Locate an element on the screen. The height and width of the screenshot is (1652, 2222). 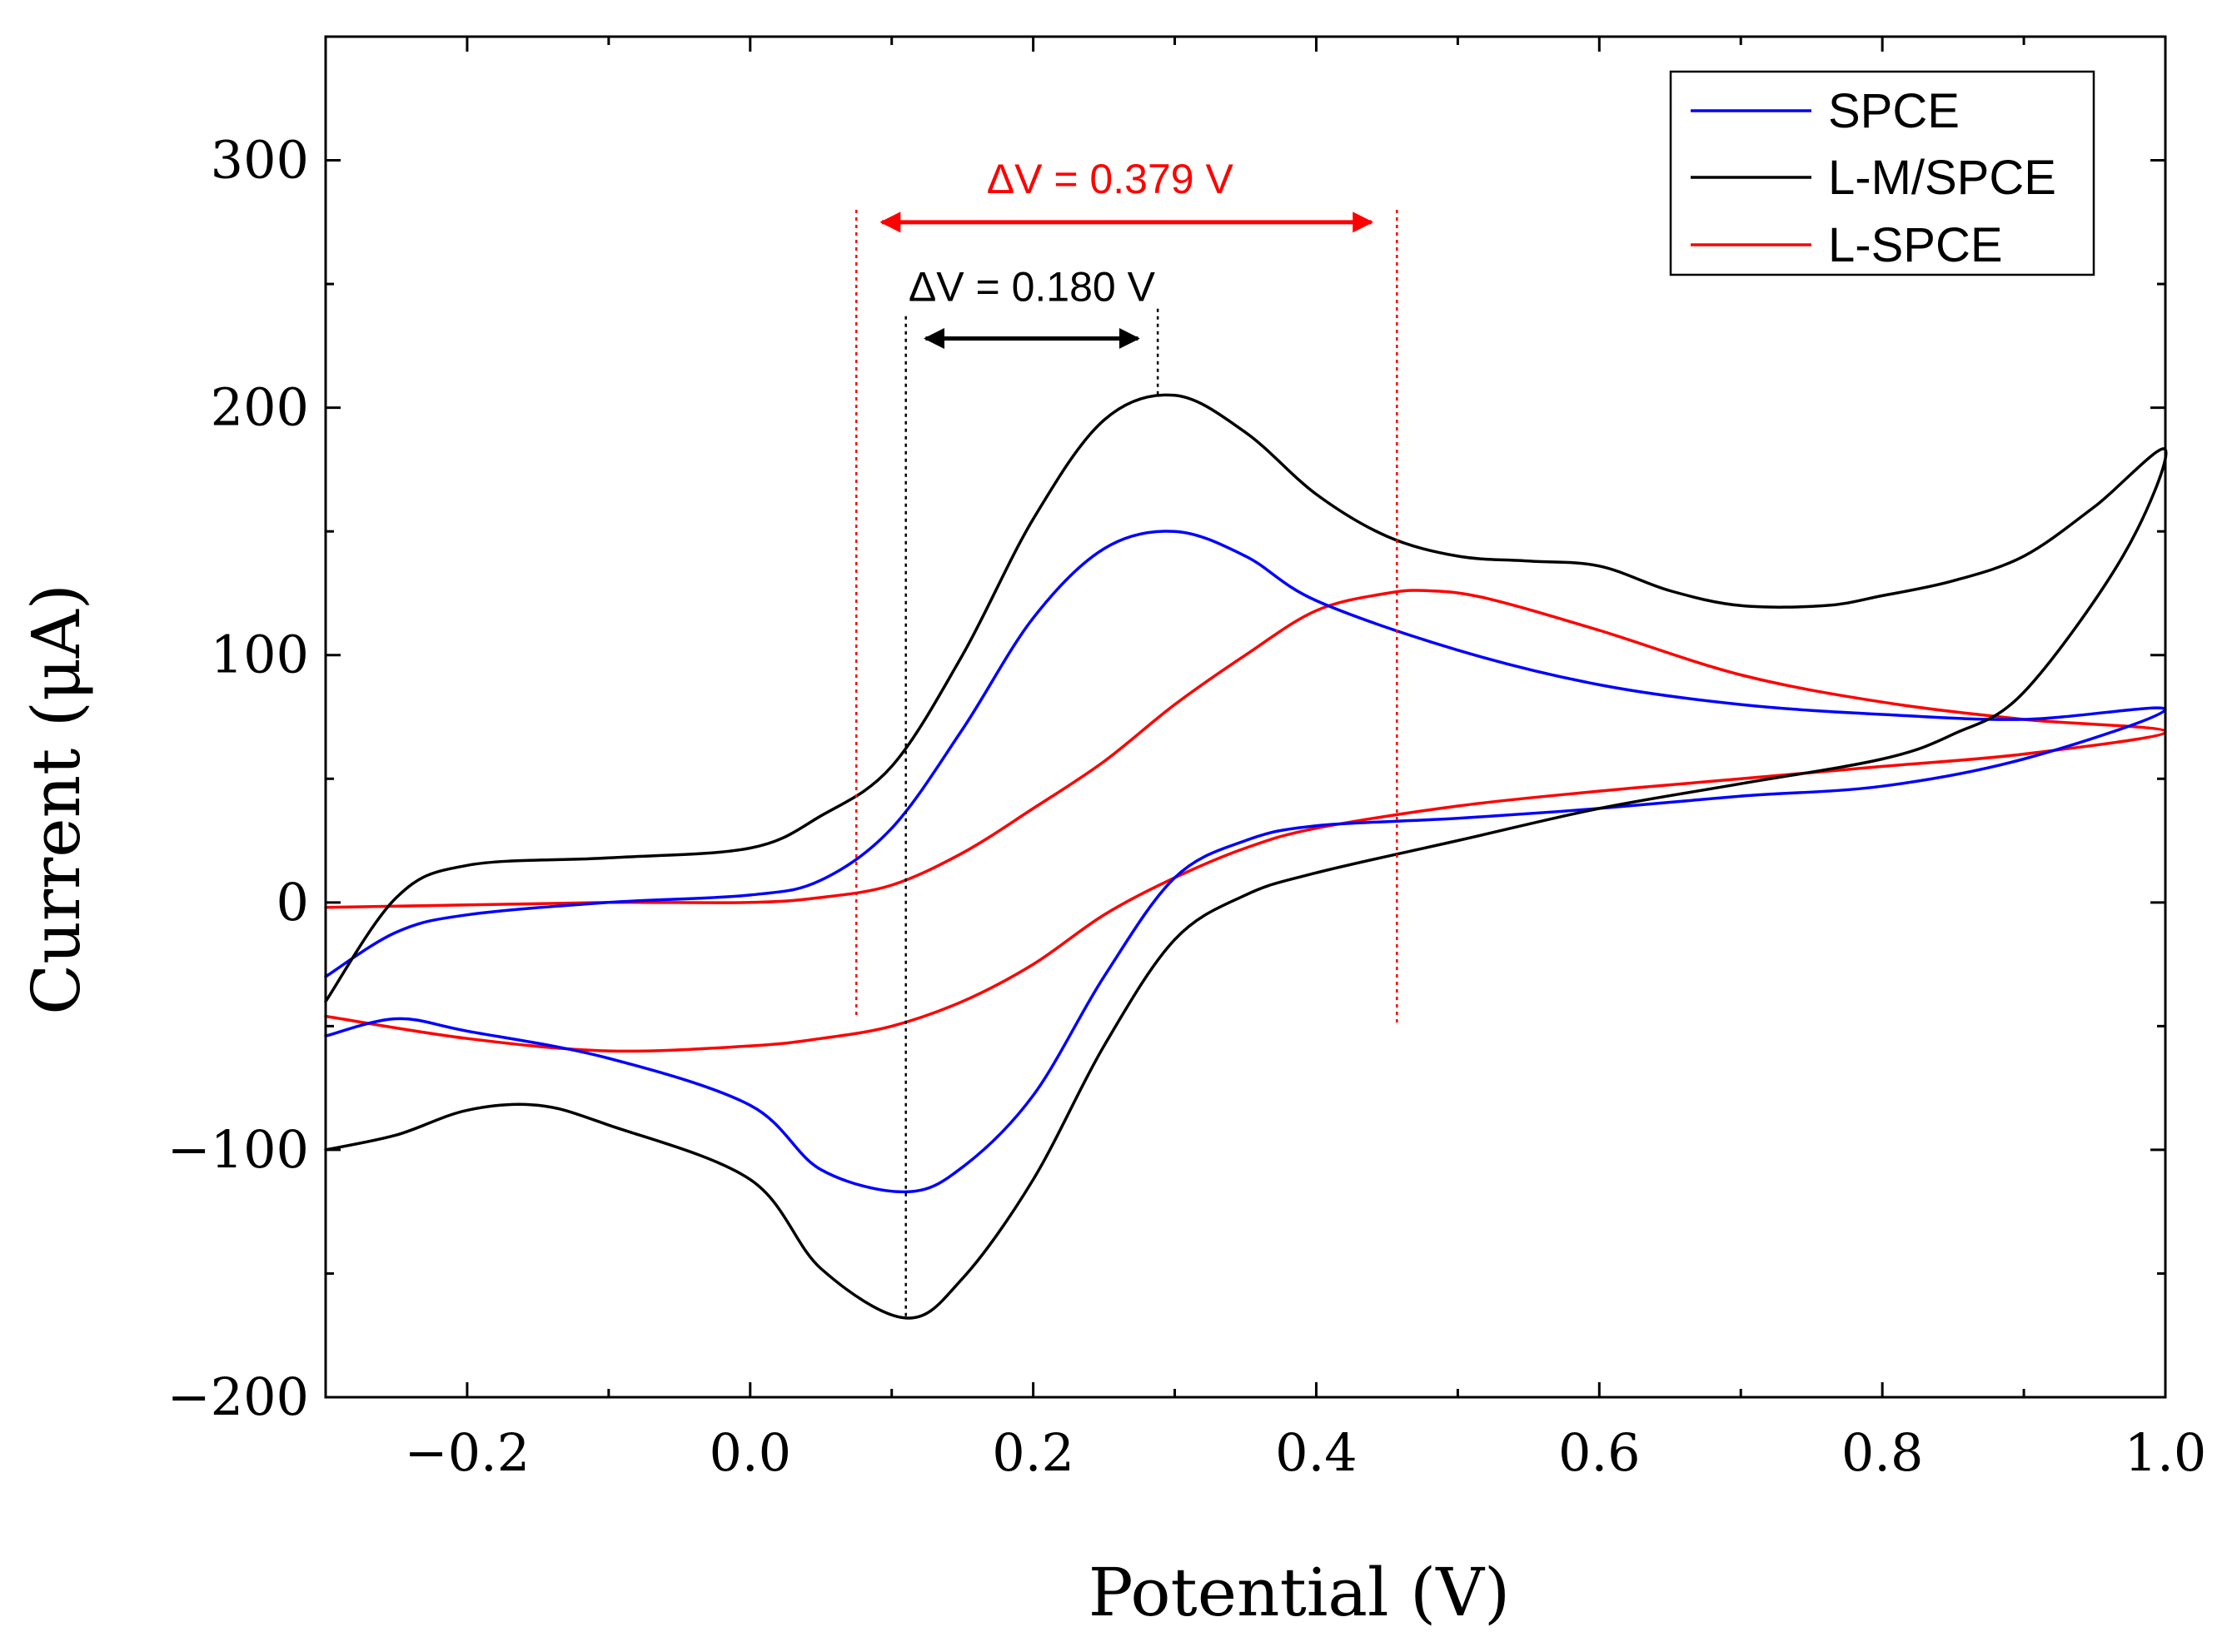
x-tick-label: 0.4 is located at coordinates (1316, 1452).